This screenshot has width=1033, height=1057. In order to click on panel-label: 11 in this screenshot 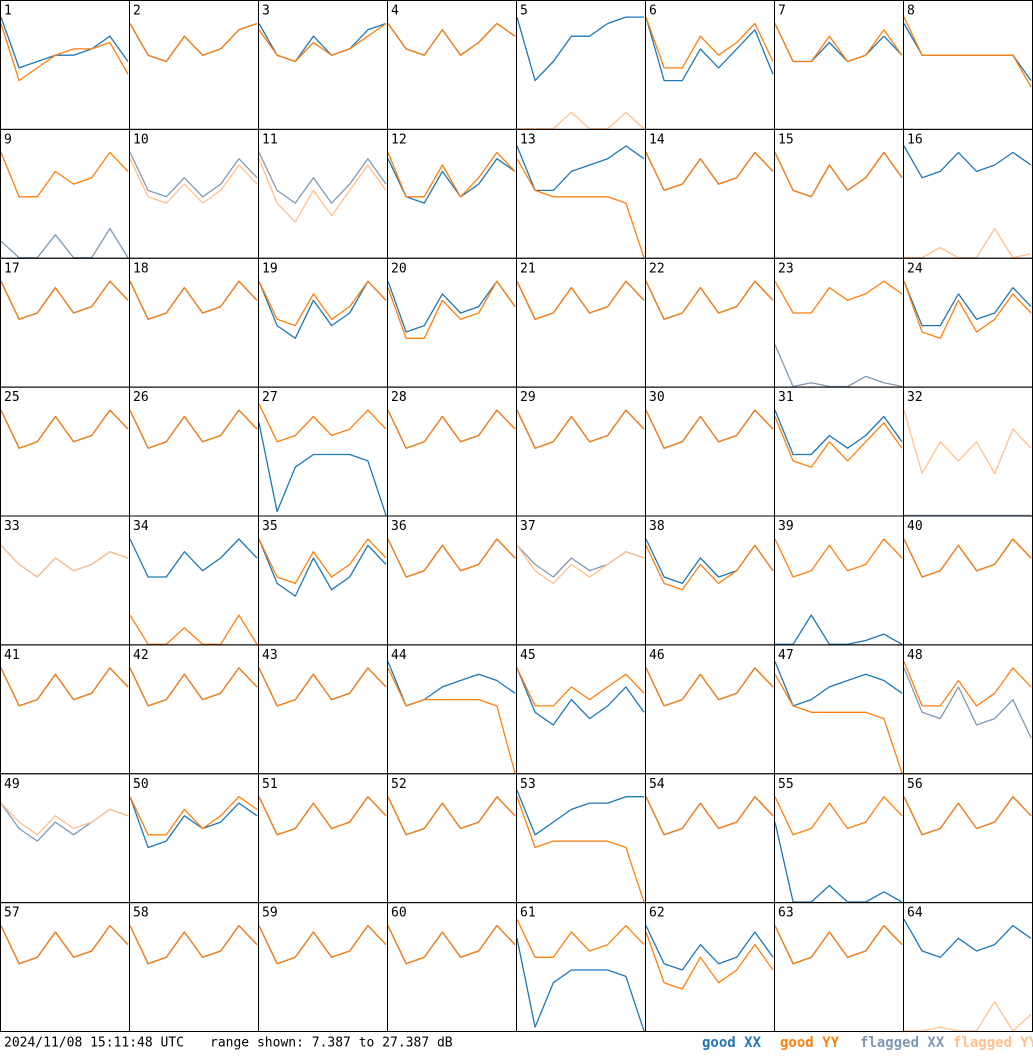, I will do `click(270, 139)`.